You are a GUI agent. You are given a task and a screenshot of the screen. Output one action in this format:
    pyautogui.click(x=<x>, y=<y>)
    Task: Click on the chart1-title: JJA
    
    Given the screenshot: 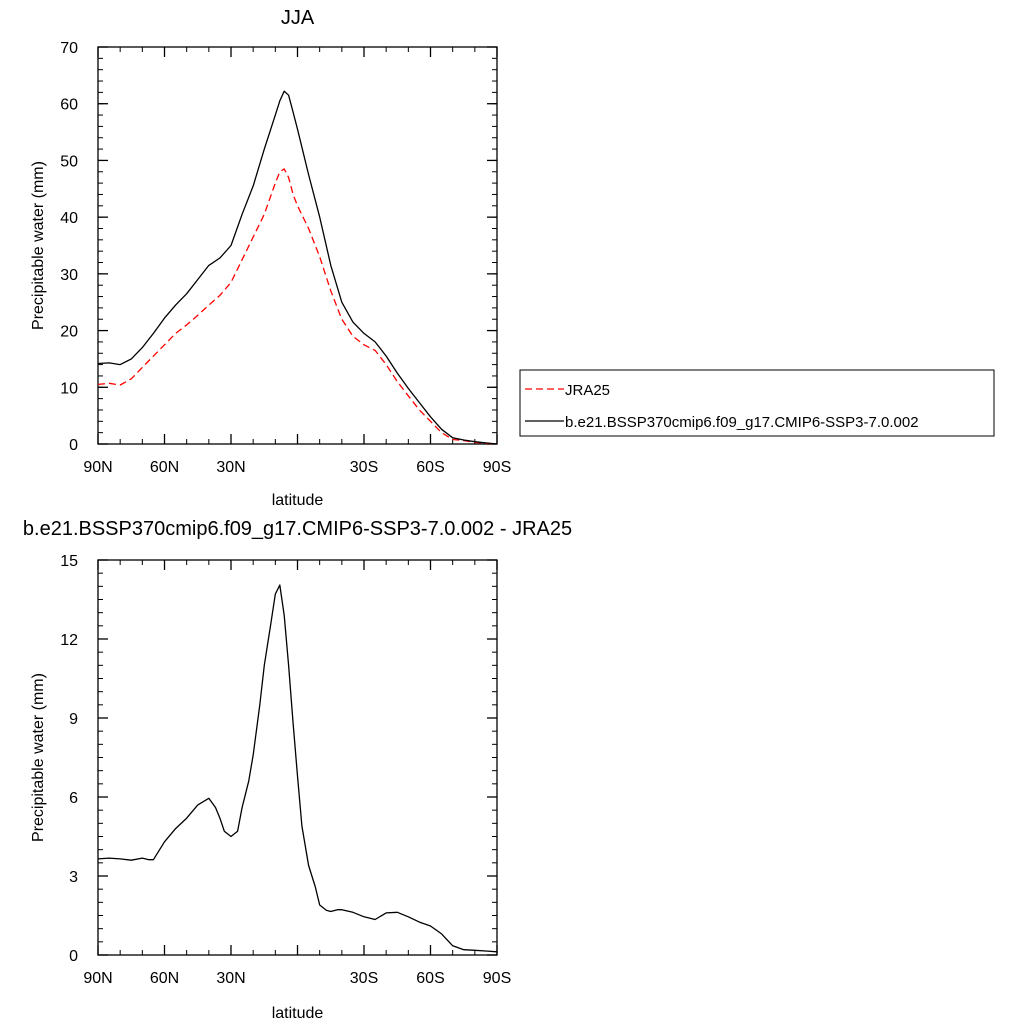 What is the action you would take?
    pyautogui.click(x=298, y=18)
    